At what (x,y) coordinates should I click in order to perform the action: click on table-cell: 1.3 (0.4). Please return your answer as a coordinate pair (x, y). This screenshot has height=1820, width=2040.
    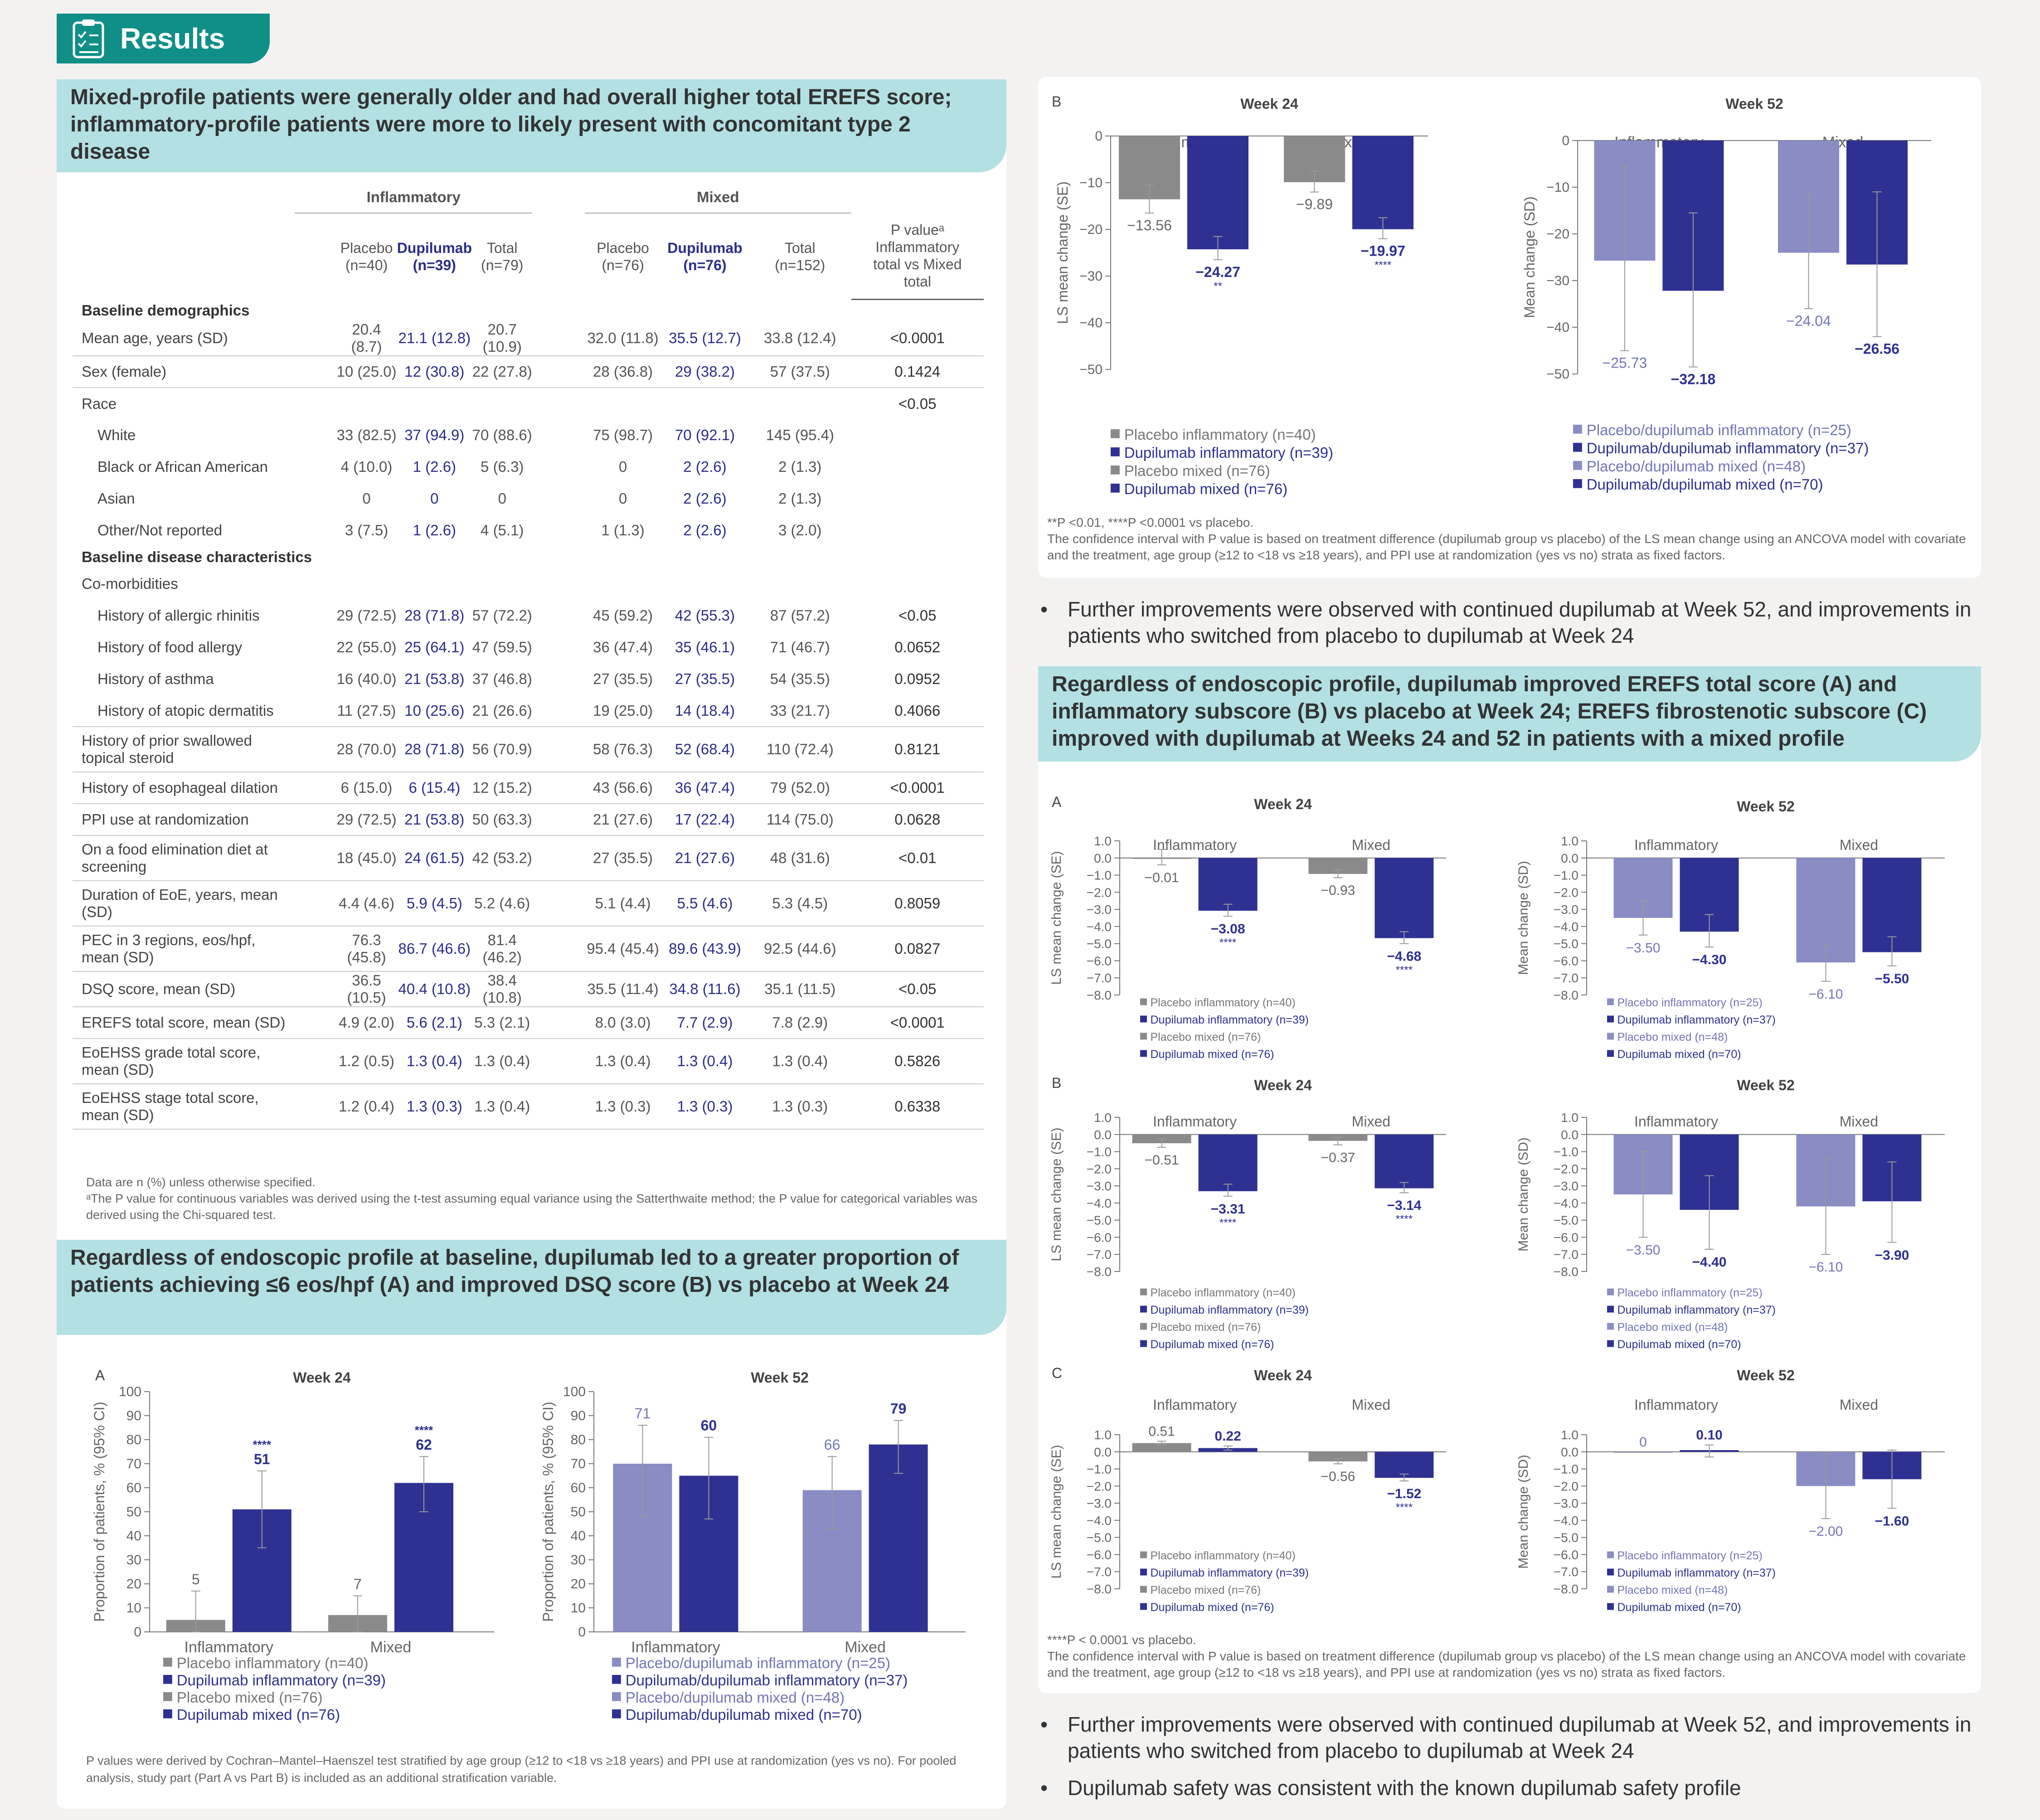
    Looking at the image, I should click on (502, 1107).